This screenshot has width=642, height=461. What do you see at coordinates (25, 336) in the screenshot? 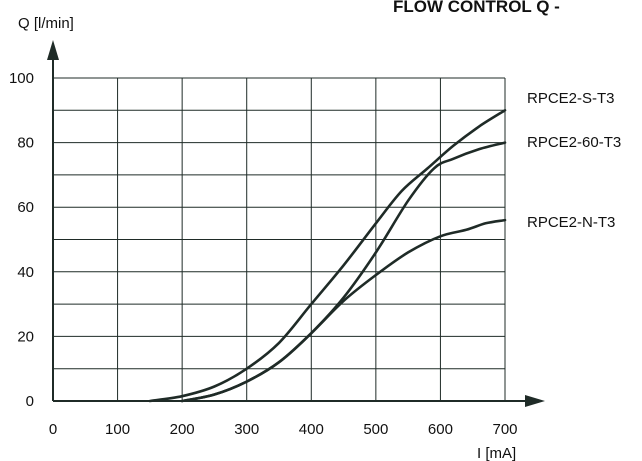
I see `y-tick-label: 20` at bounding box center [25, 336].